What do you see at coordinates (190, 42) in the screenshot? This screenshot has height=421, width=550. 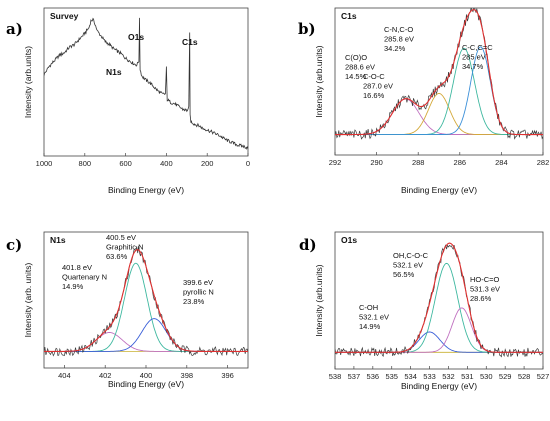 I see `peak-label-c1s: C1s` at bounding box center [190, 42].